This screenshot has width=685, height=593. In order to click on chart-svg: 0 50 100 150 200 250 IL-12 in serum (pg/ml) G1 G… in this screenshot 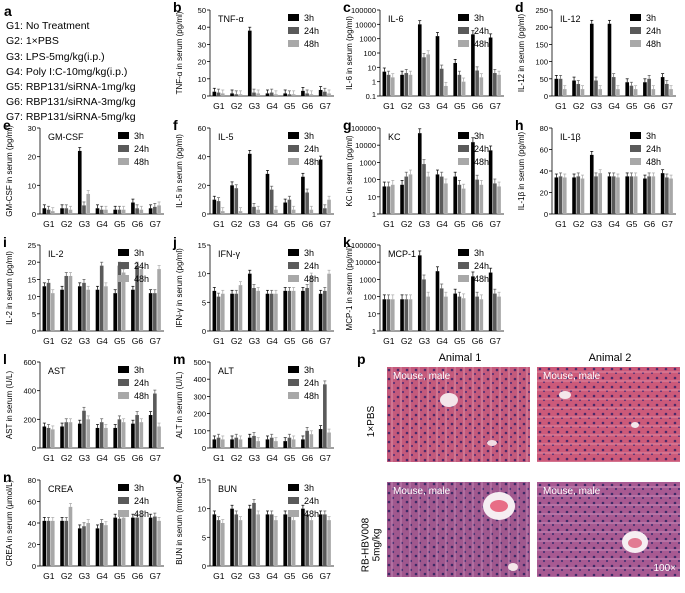, I will do `click(596, 58)`.